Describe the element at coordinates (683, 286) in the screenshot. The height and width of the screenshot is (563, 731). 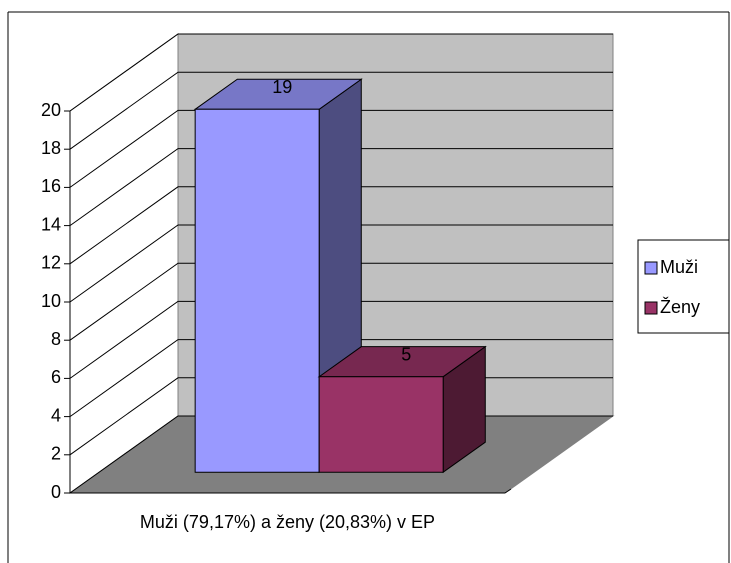
I see `legend-box` at that location.